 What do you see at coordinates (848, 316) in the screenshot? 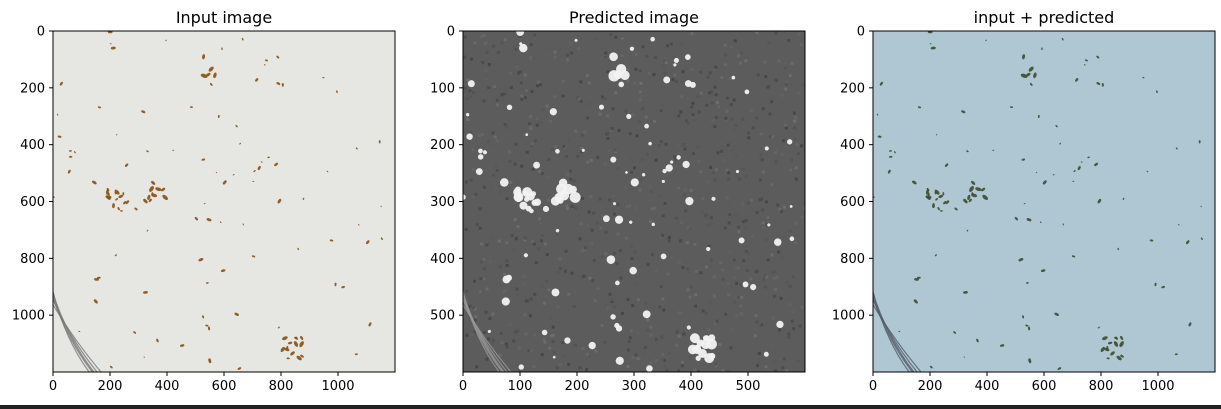
I see `y-tick-label: 1000` at bounding box center [848, 316].